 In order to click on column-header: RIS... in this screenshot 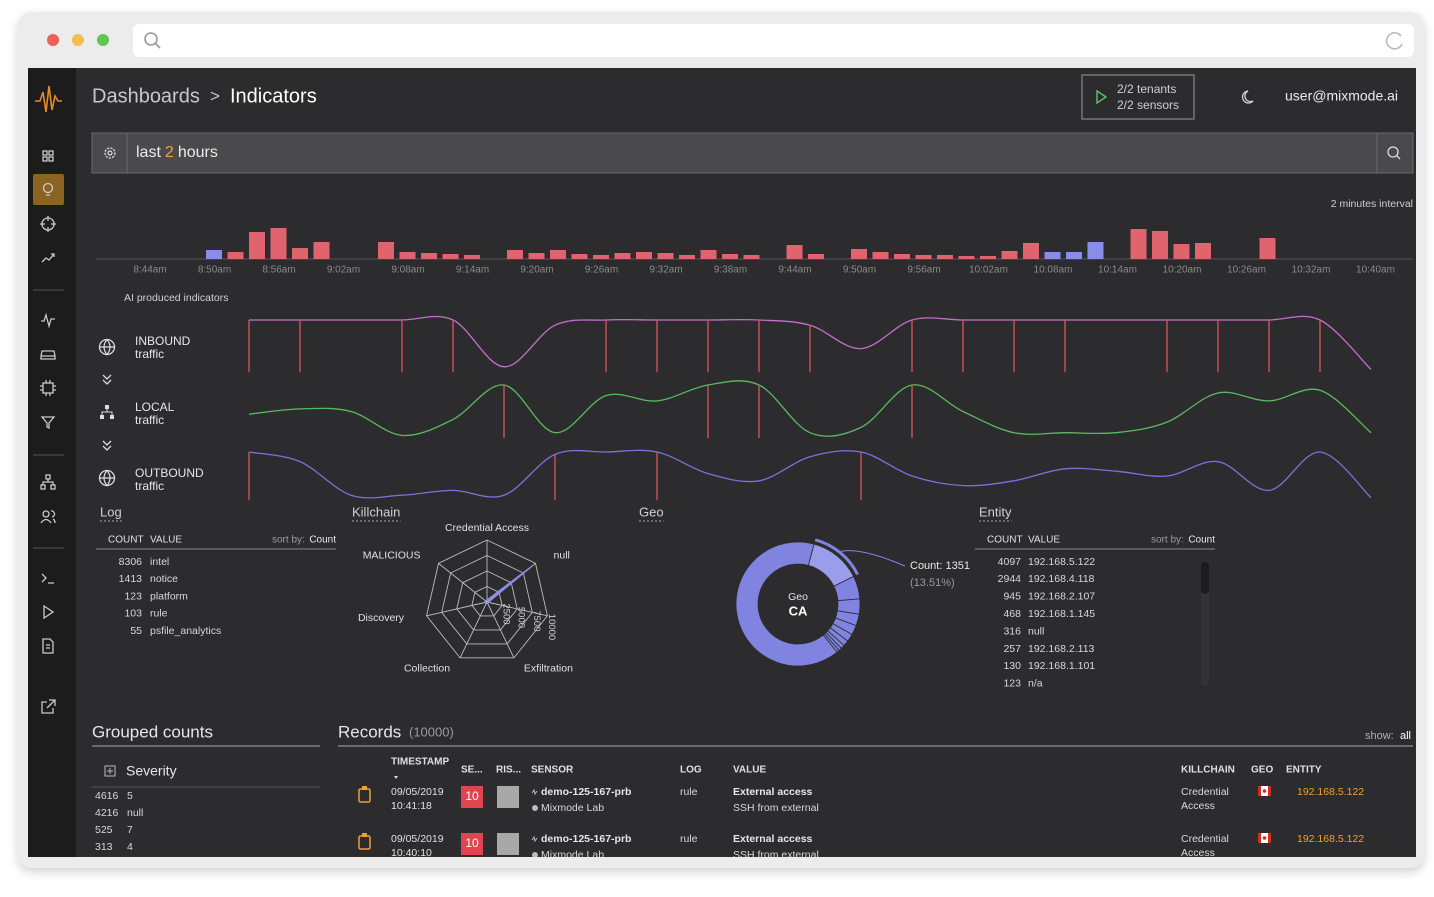, I will do `click(508, 770)`.